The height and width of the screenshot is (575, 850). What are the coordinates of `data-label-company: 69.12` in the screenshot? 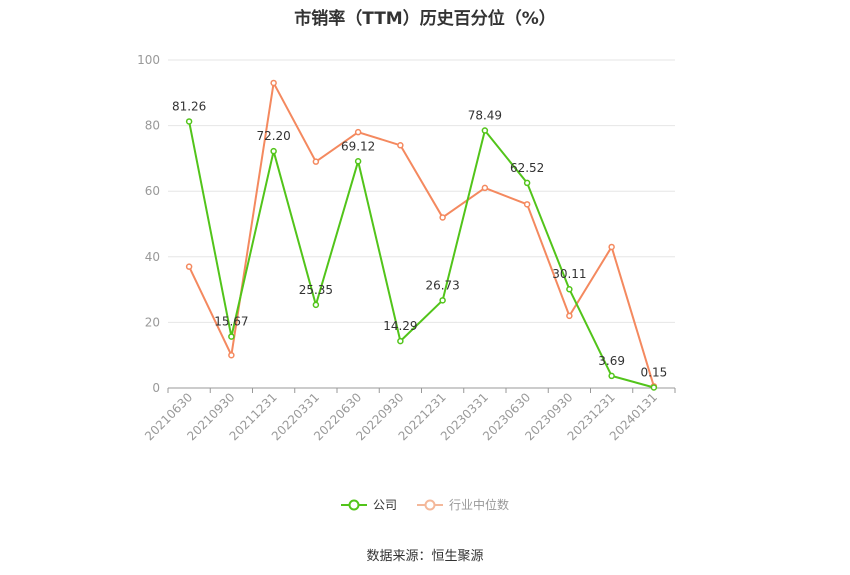 It's located at (358, 146).